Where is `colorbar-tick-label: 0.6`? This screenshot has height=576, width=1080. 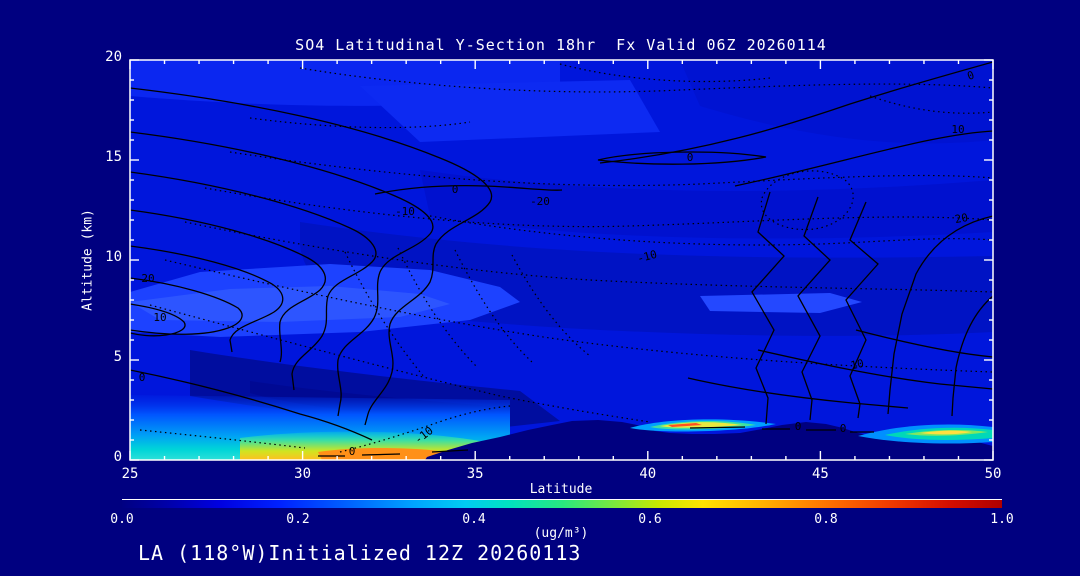 colorbar-tick-label: 0.6 is located at coordinates (650, 519).